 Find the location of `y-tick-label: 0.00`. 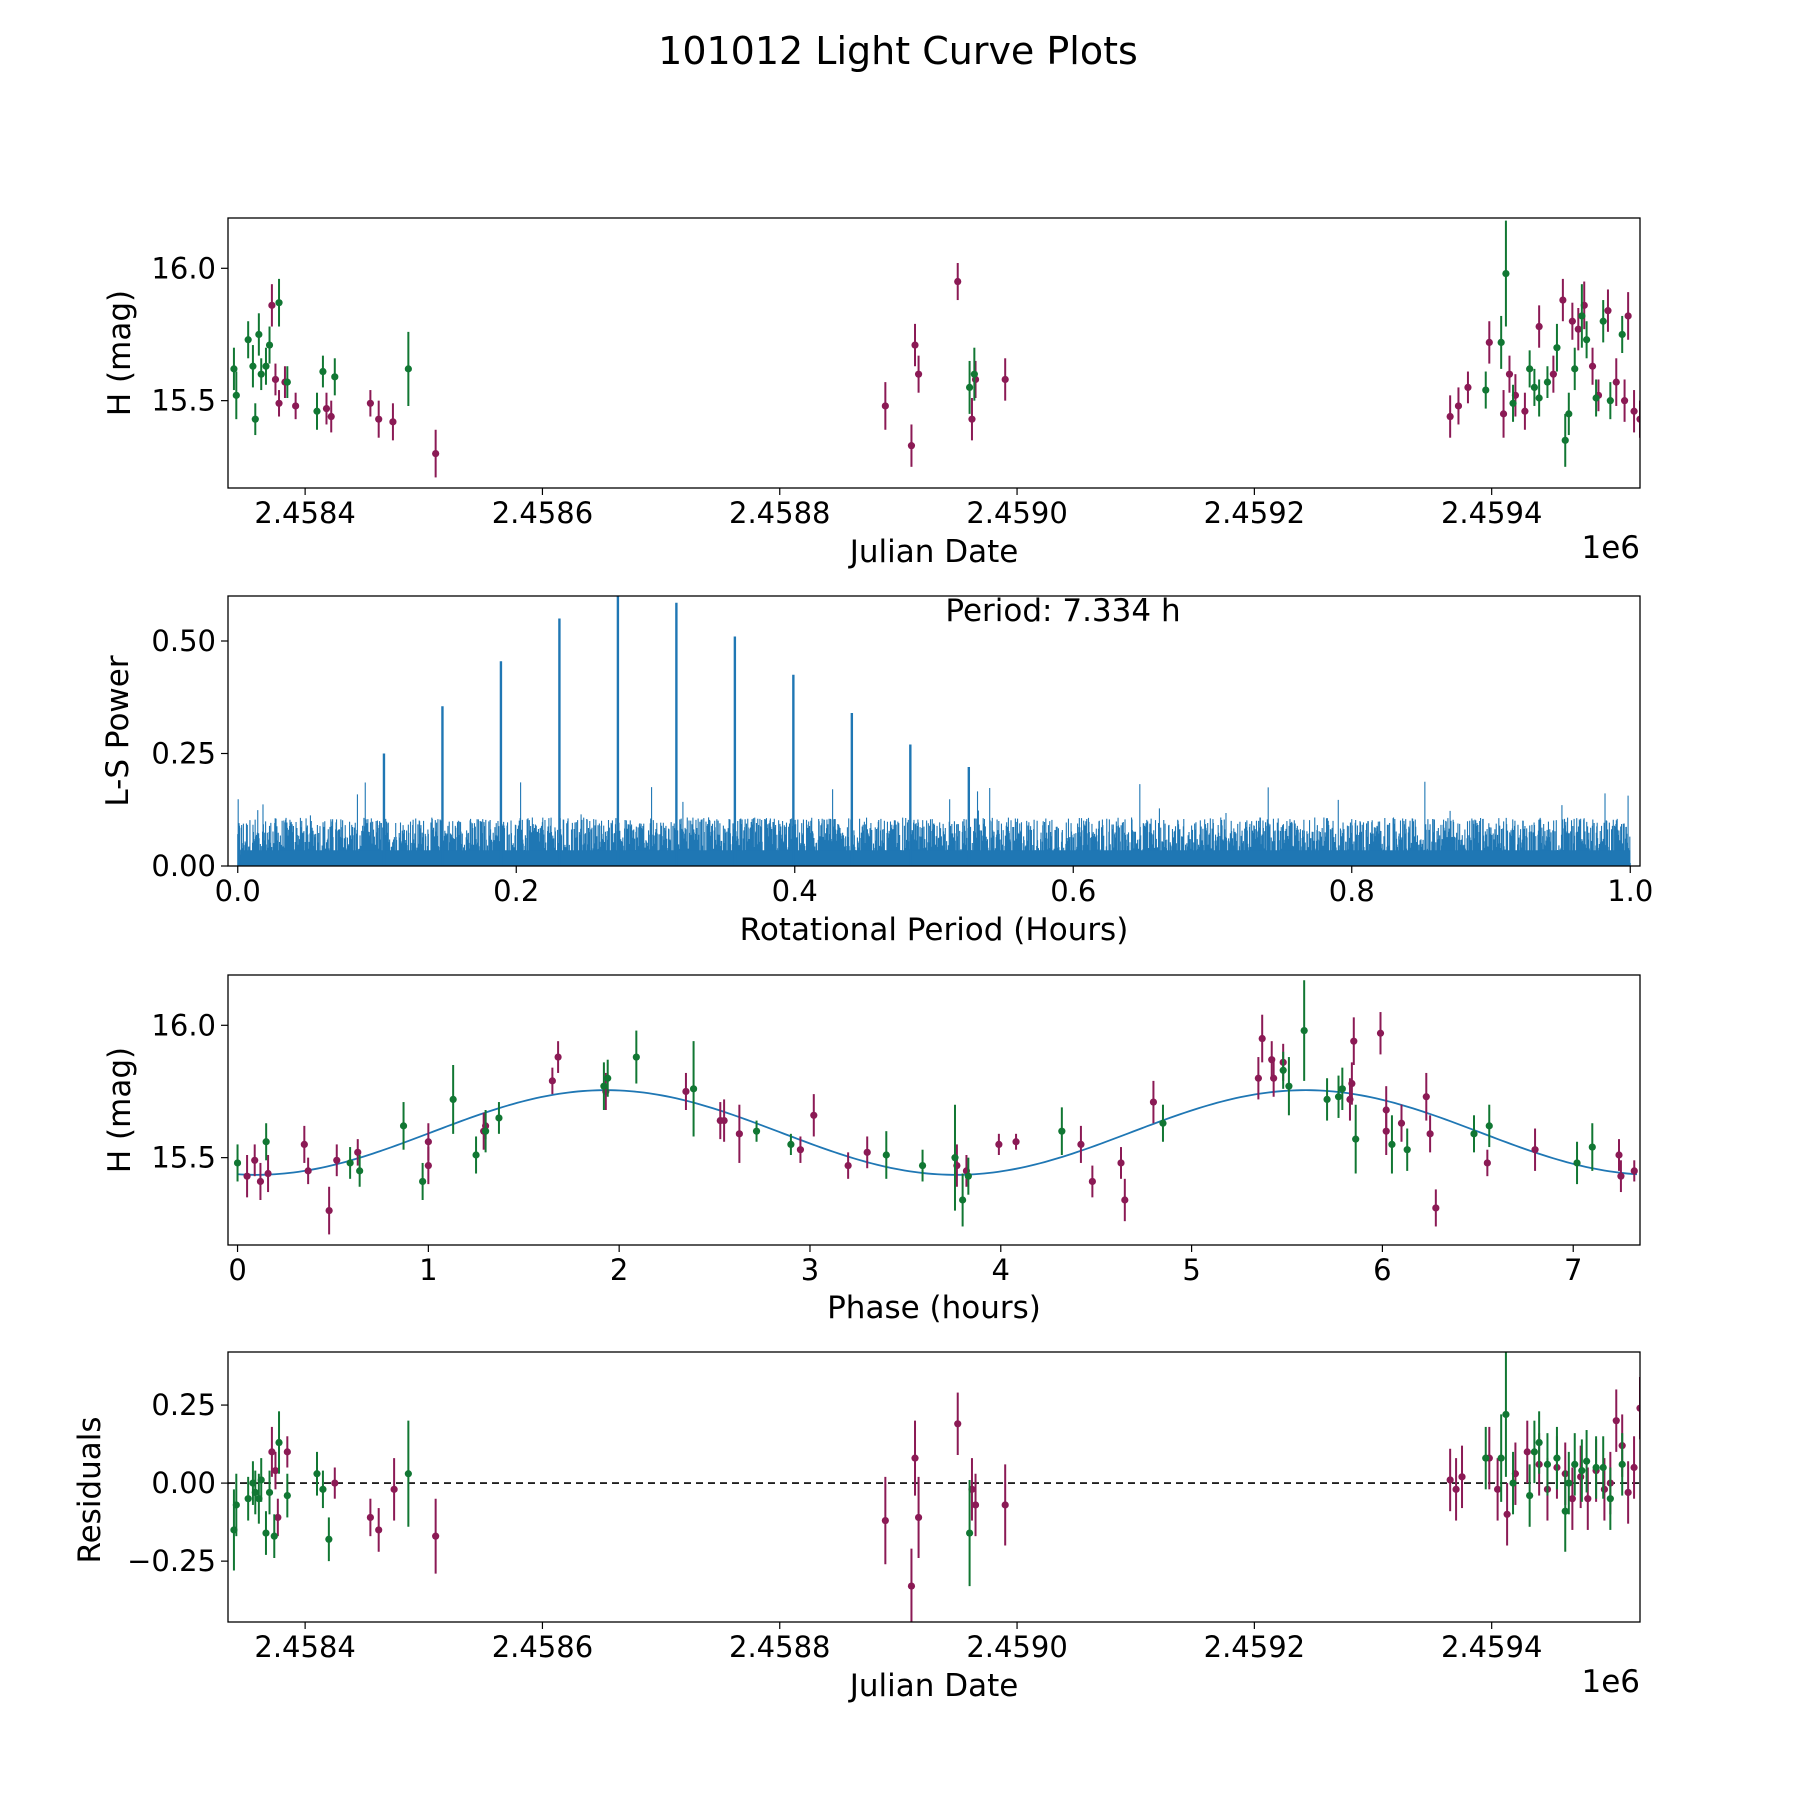

y-tick-label: 0.00 is located at coordinates (183, 866).